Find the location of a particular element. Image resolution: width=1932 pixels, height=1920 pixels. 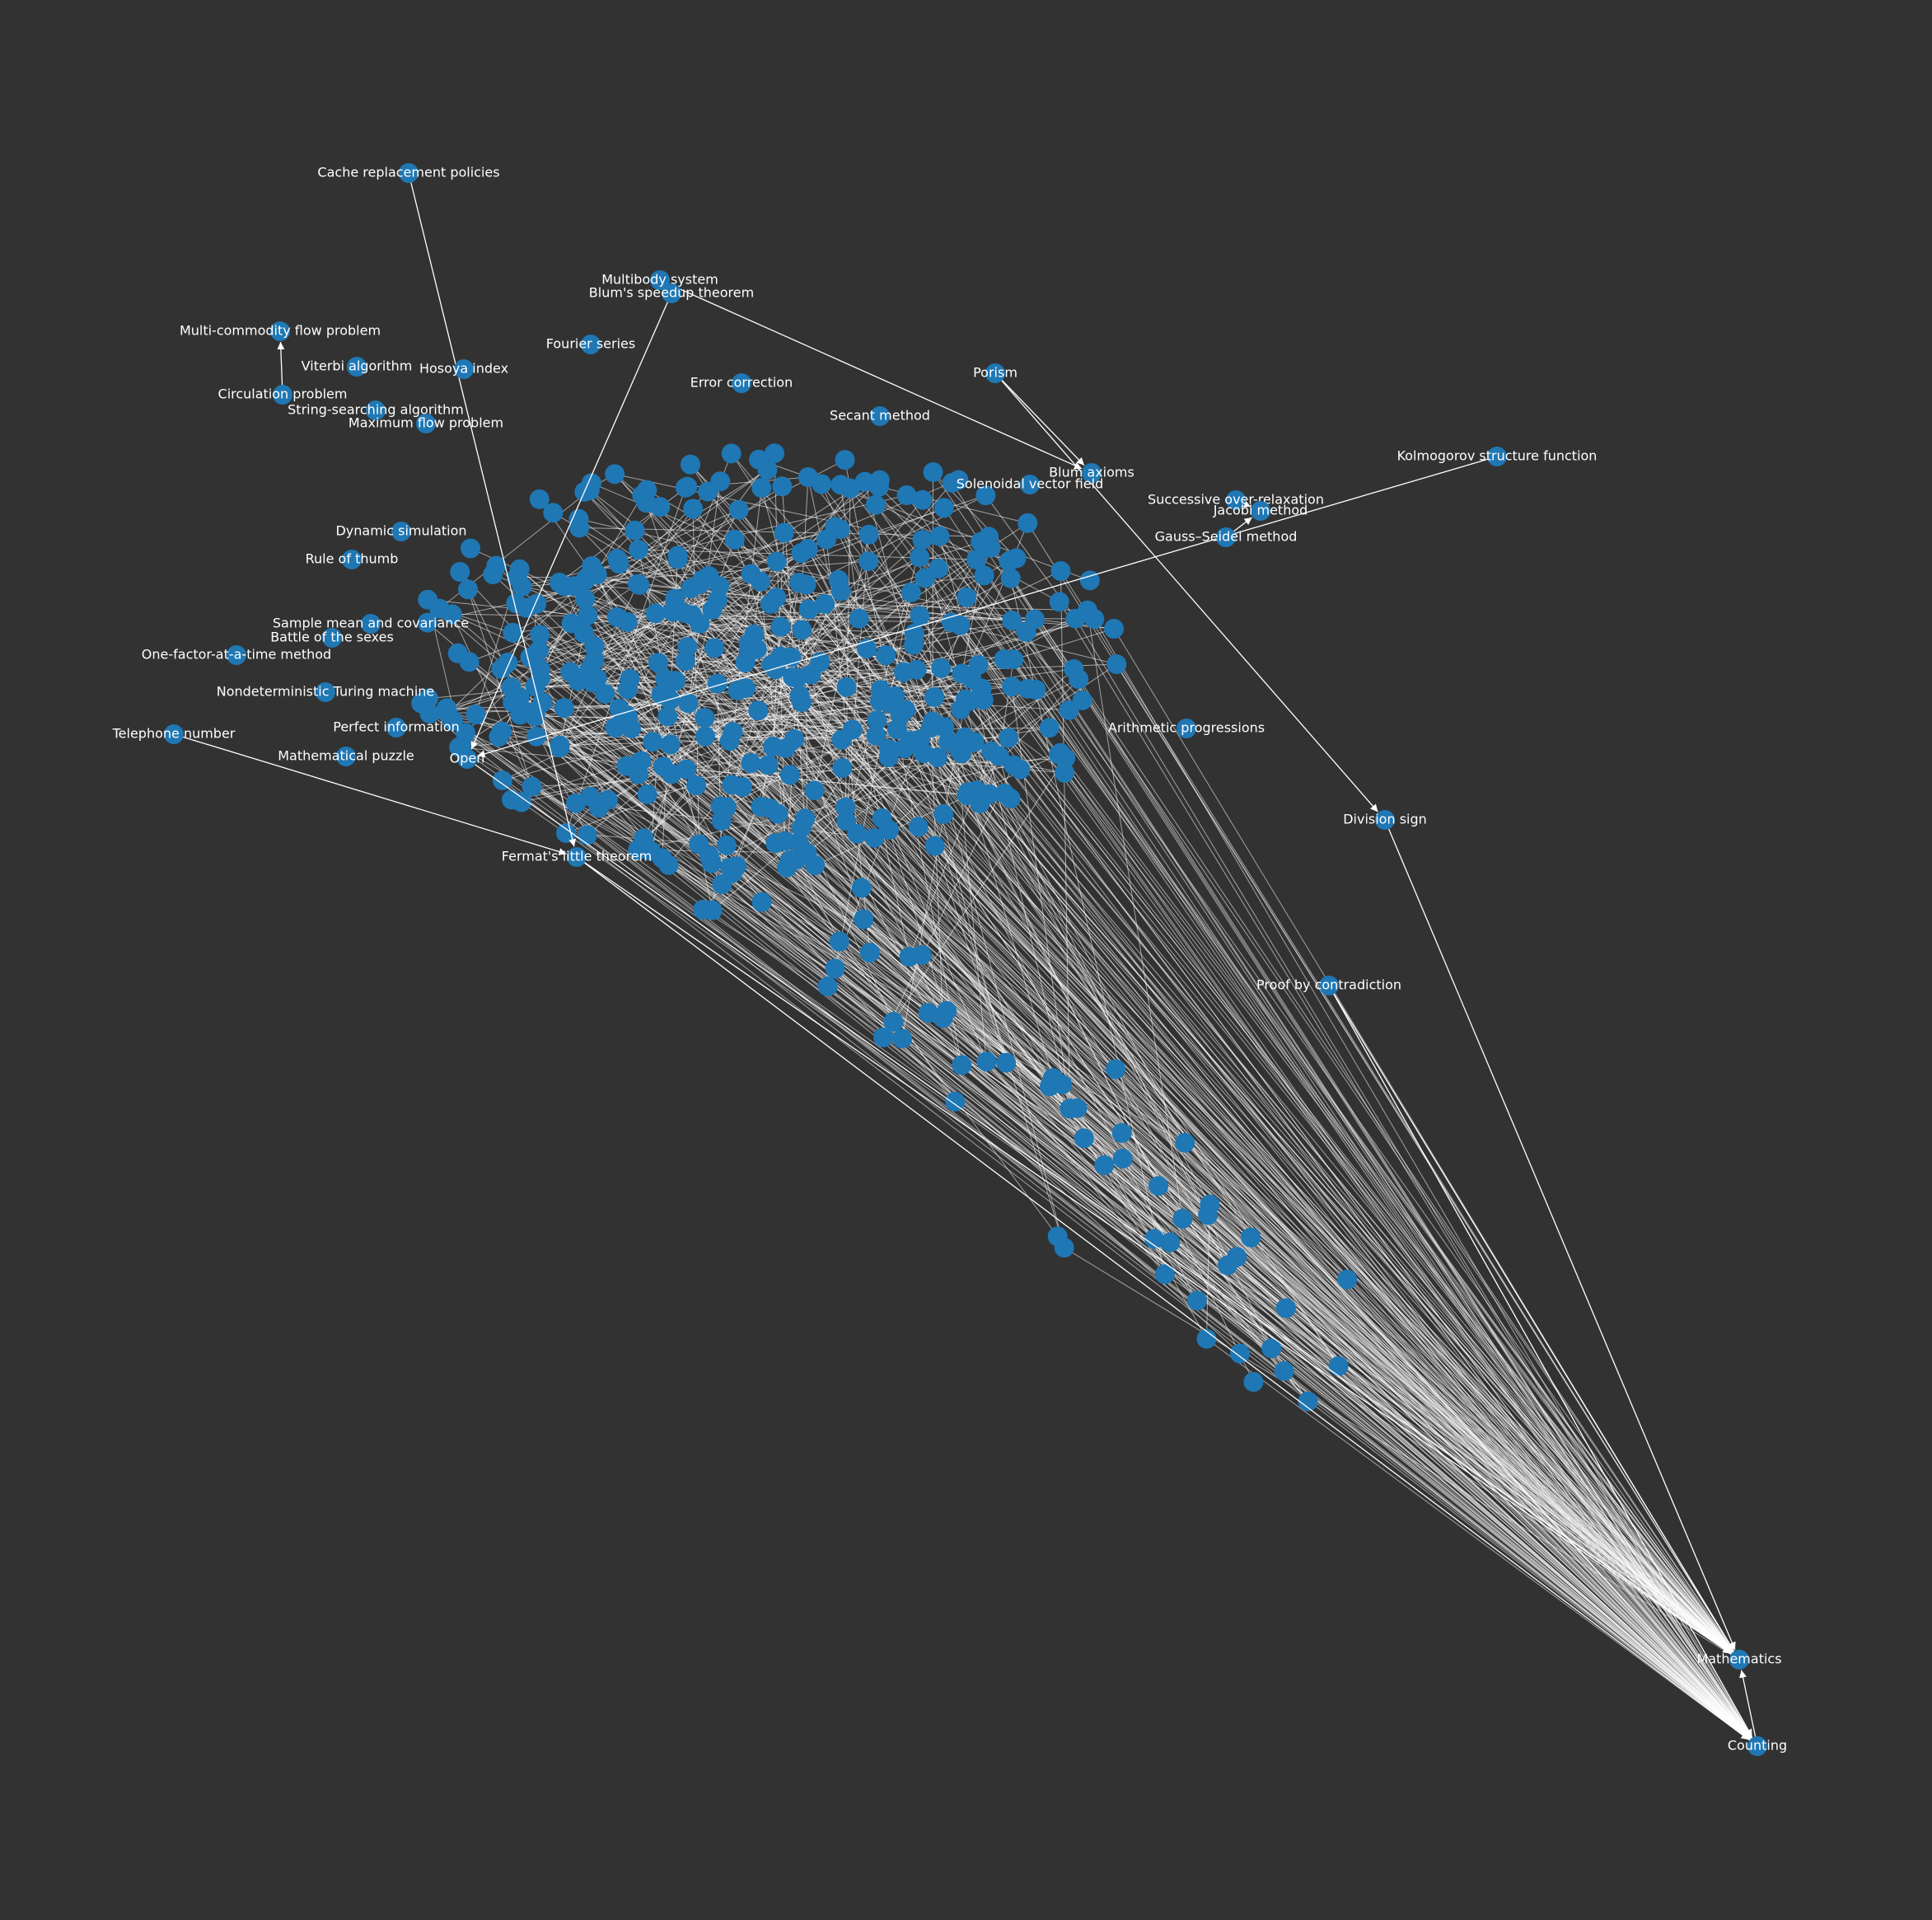

node-open: Open is located at coordinates (468, 759).